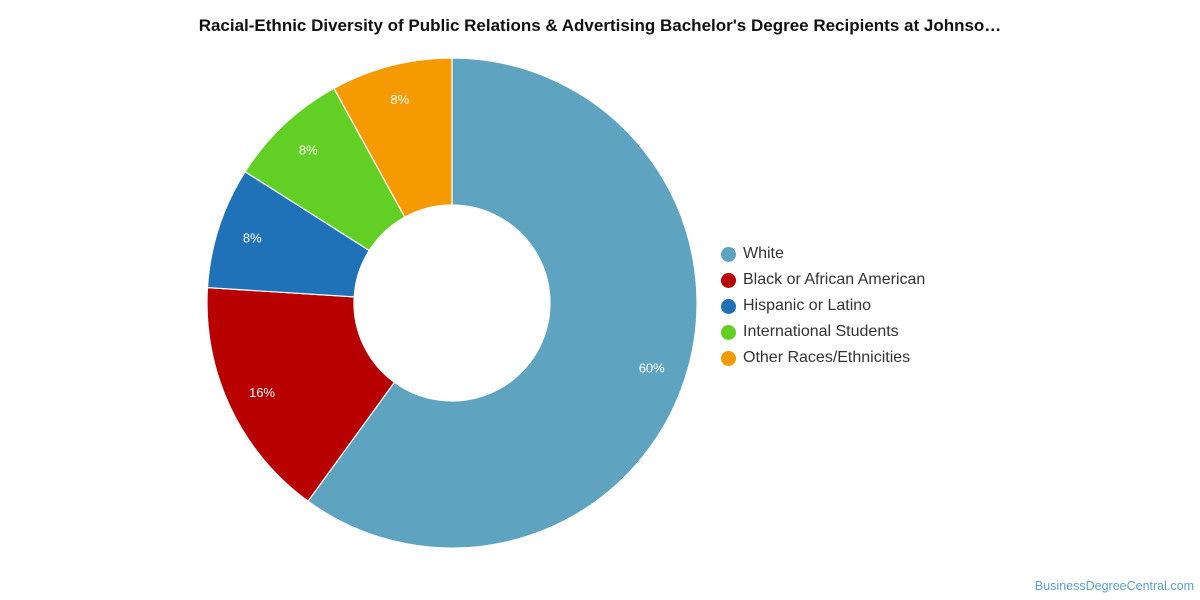 This screenshot has height=600, width=1200. What do you see at coordinates (834, 279) in the screenshot?
I see `legend-label: Black or African American` at bounding box center [834, 279].